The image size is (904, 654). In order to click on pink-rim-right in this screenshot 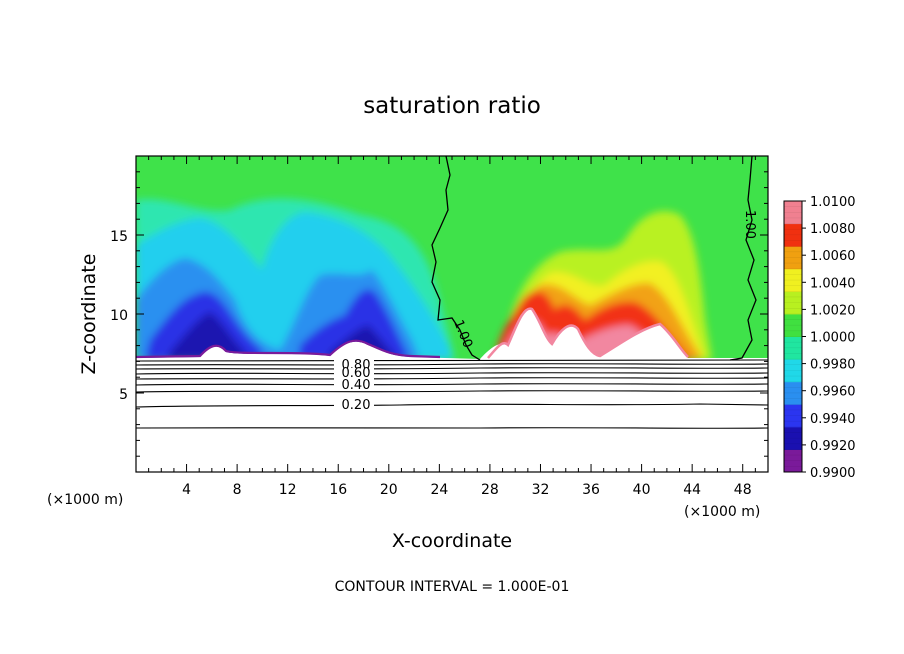, I will do `click(588, 333)`.